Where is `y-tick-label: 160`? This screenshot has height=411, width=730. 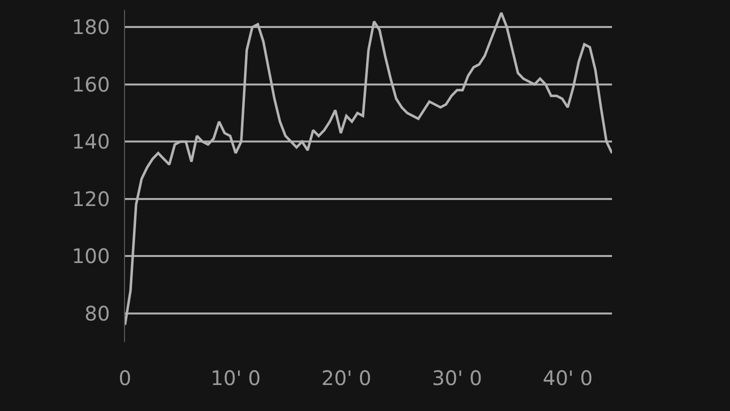 y-tick-label: 160 is located at coordinates (91, 84).